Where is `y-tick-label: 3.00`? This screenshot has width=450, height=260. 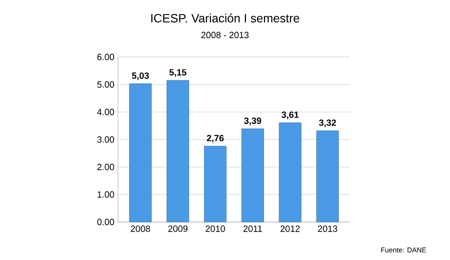
y-tick-label: 3.00 is located at coordinates (105, 139).